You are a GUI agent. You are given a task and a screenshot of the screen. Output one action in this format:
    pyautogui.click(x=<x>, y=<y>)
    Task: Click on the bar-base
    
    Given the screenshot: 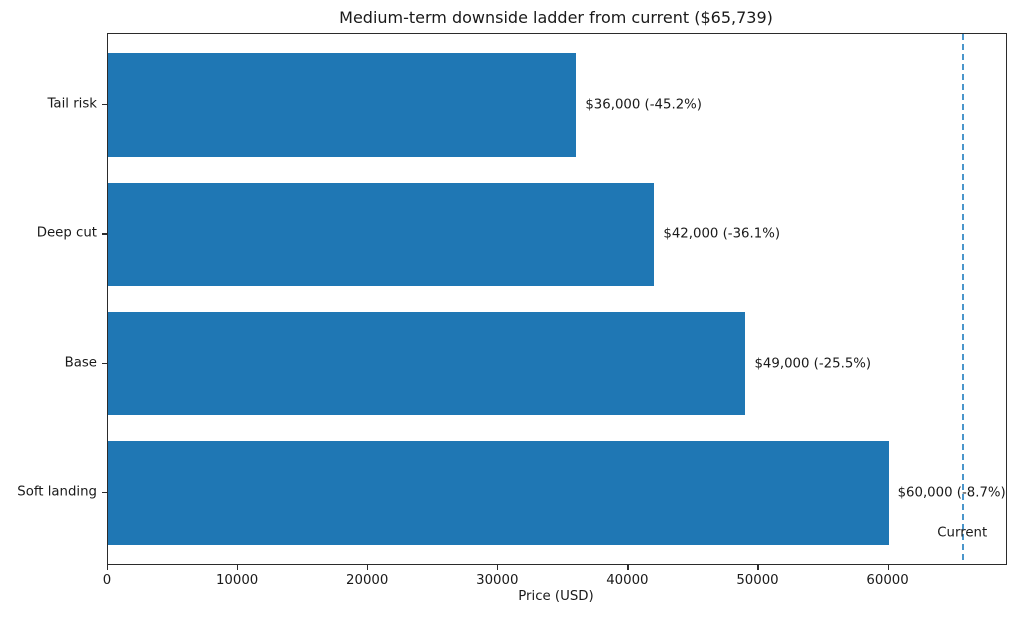 What is the action you would take?
    pyautogui.click(x=427, y=363)
    